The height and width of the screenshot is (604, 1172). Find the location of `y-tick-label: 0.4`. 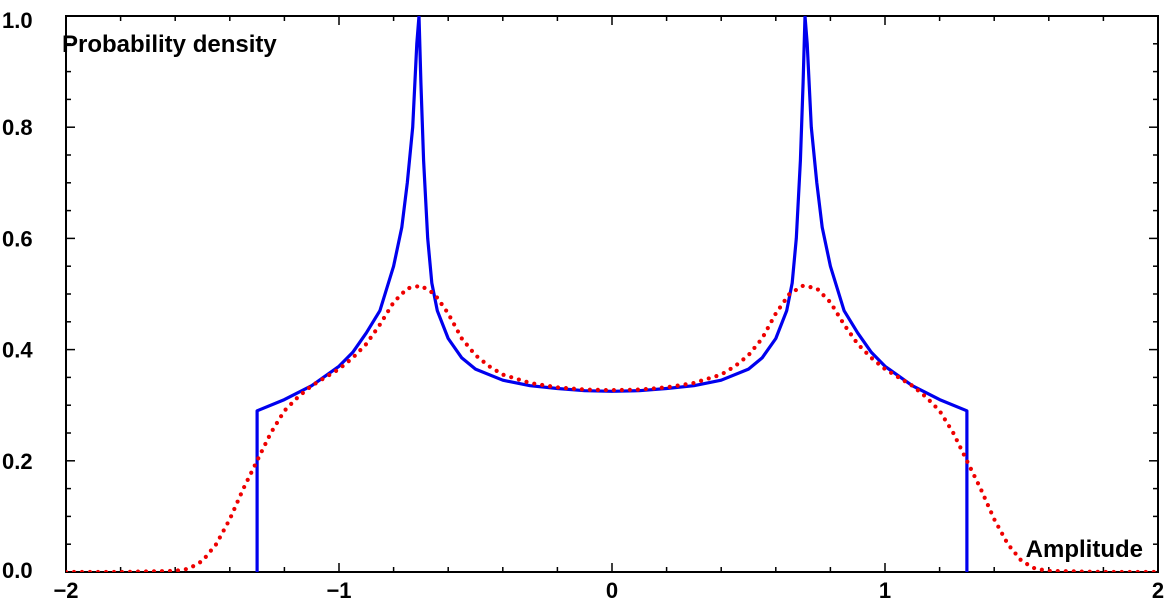

y-tick-label: 0.4 is located at coordinates (17, 350).